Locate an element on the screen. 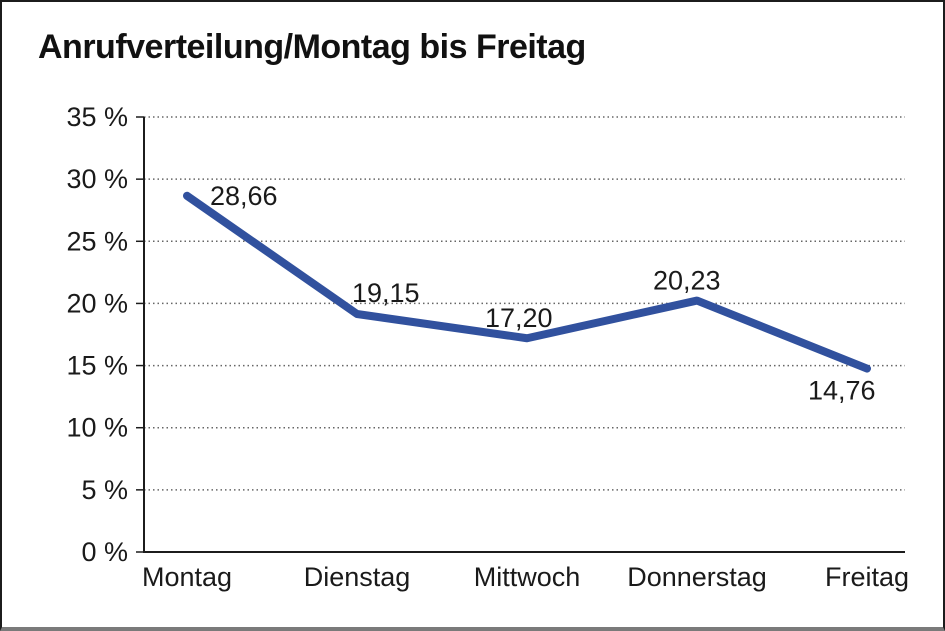  x-axis-category-label: Freitag is located at coordinates (867, 577).